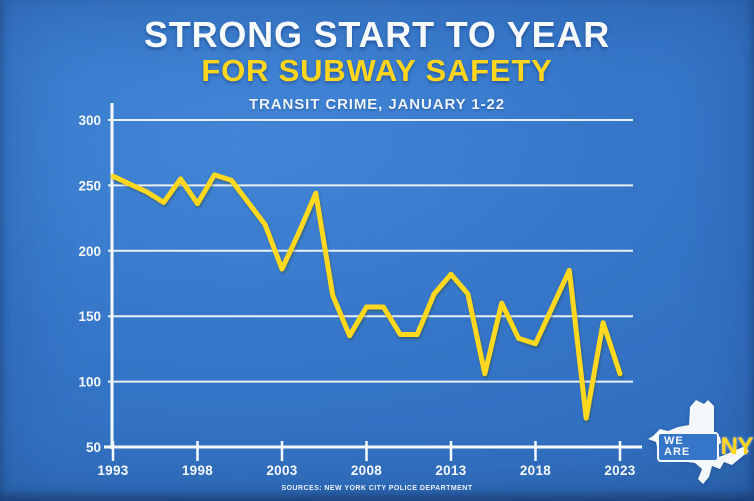 The image size is (754, 501). I want to click on x-axis-label-1993: 1993, so click(112, 470).